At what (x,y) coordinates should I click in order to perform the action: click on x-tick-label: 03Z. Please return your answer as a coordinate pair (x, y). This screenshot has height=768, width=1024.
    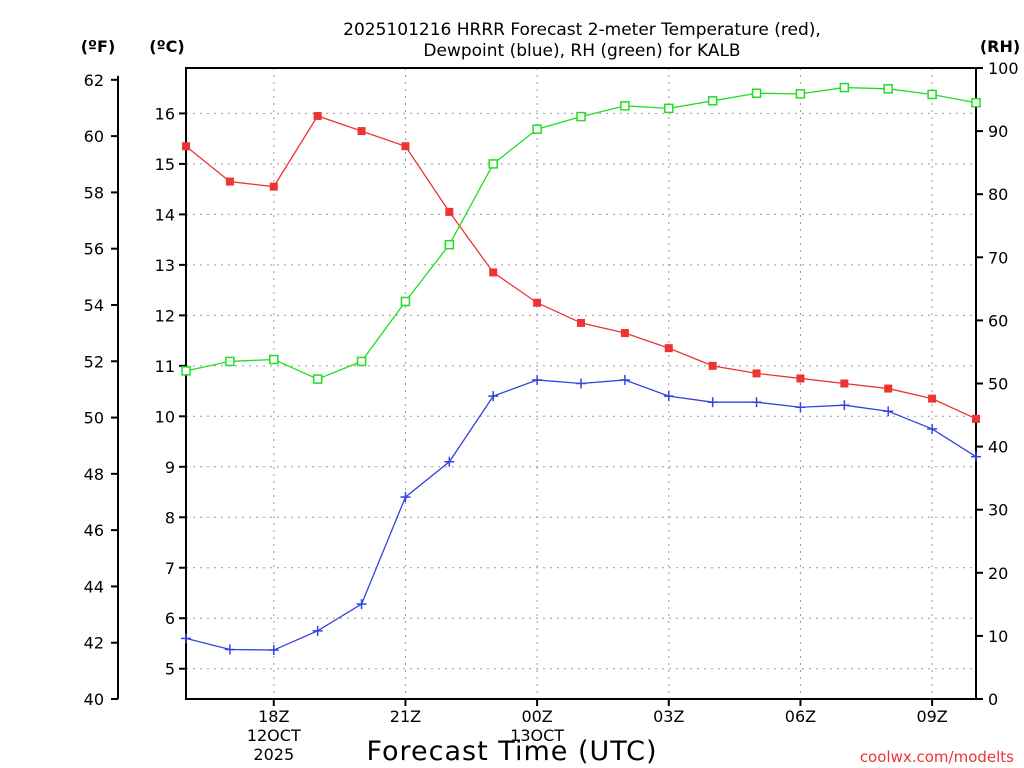
    Looking at the image, I should click on (668, 716).